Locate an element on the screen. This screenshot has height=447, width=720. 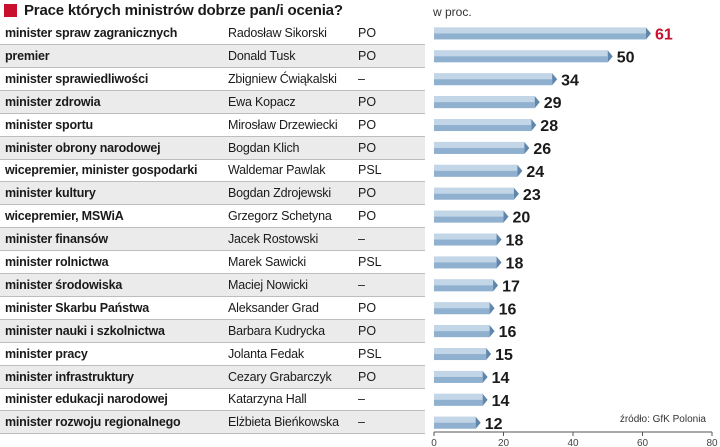
row-role: minister kultury is located at coordinates (50, 193).